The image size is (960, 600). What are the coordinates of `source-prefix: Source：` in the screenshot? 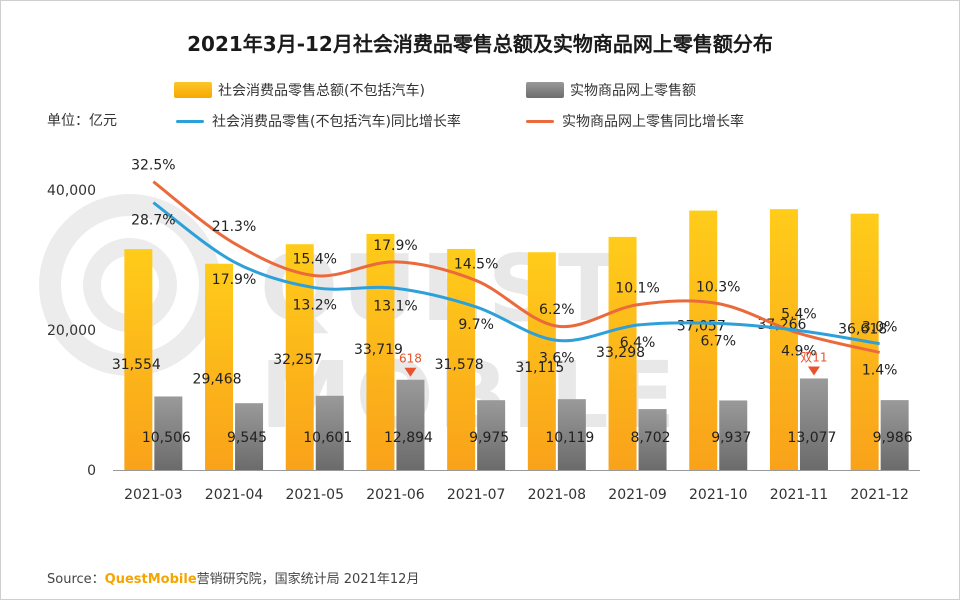 It's located at (76, 579).